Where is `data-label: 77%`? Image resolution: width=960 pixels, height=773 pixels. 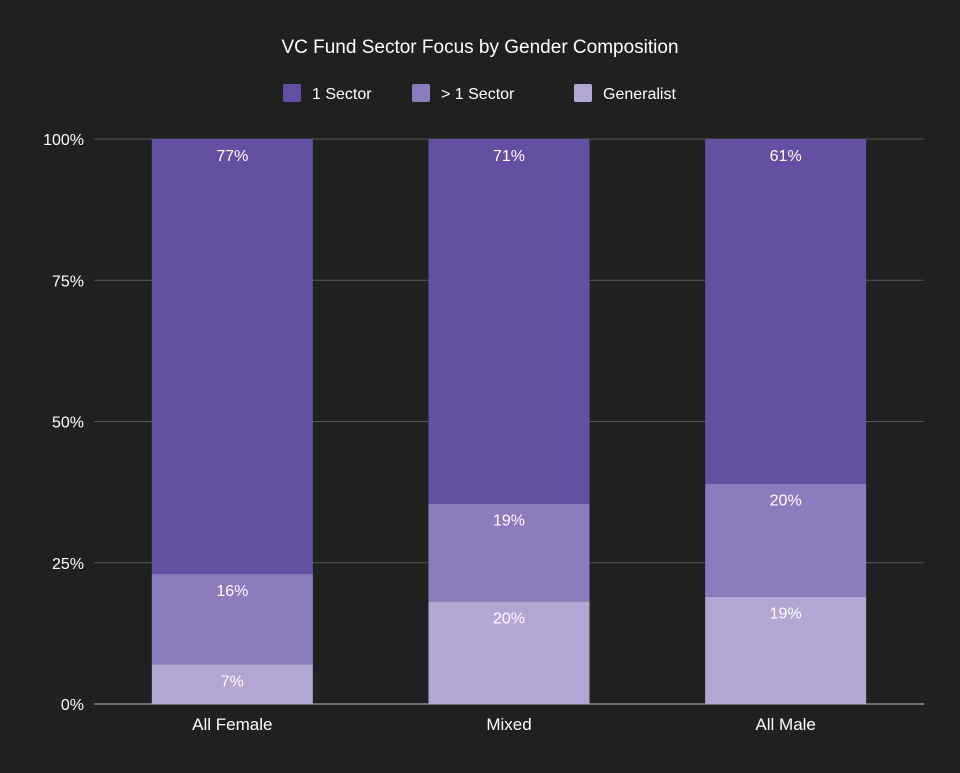 data-label: 77% is located at coordinates (232, 156).